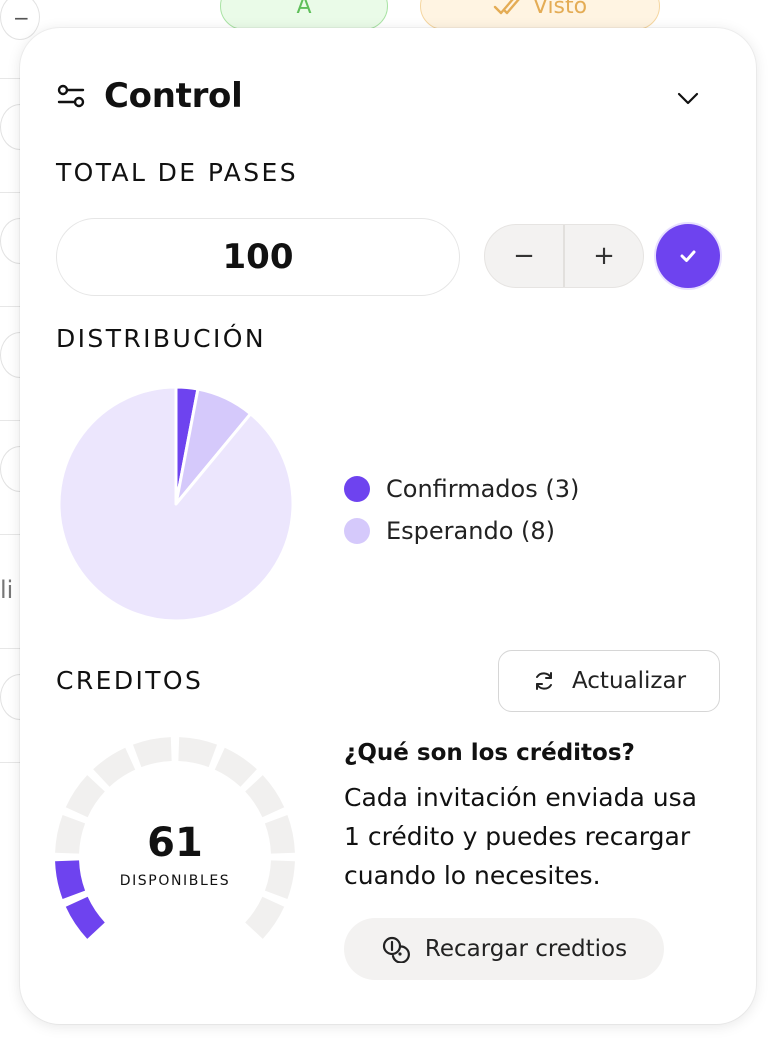  I want to click on confirm-button, so click(688, 256).